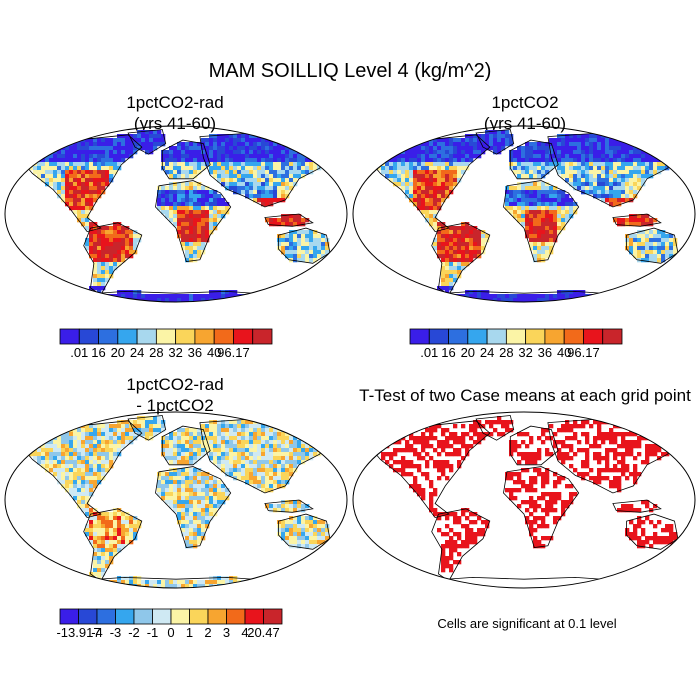  Describe the element at coordinates (244, 632) in the screenshot. I see `colorbar-3-tick-label: 4` at that location.